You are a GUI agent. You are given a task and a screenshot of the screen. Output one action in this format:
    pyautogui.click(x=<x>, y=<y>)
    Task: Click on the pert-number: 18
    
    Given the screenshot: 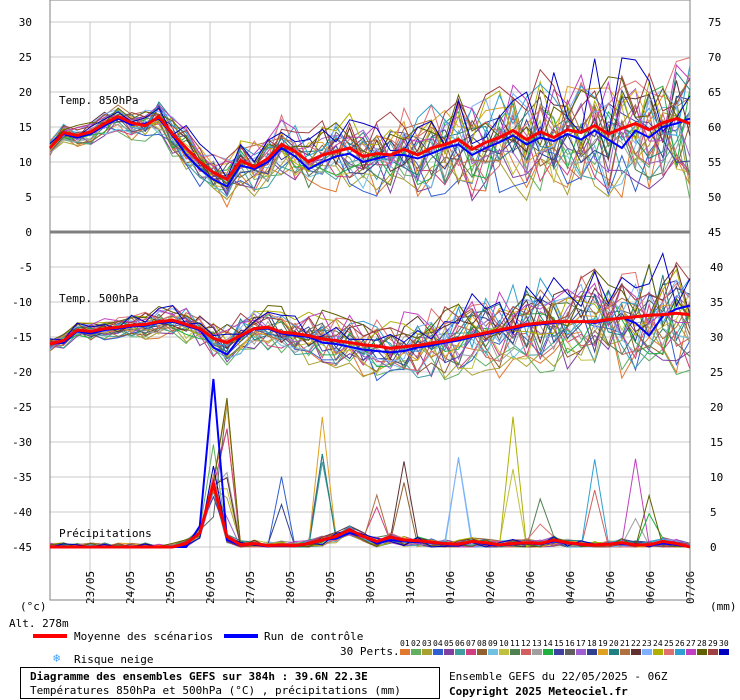 What is the action you would take?
    pyautogui.click(x=592, y=643)
    